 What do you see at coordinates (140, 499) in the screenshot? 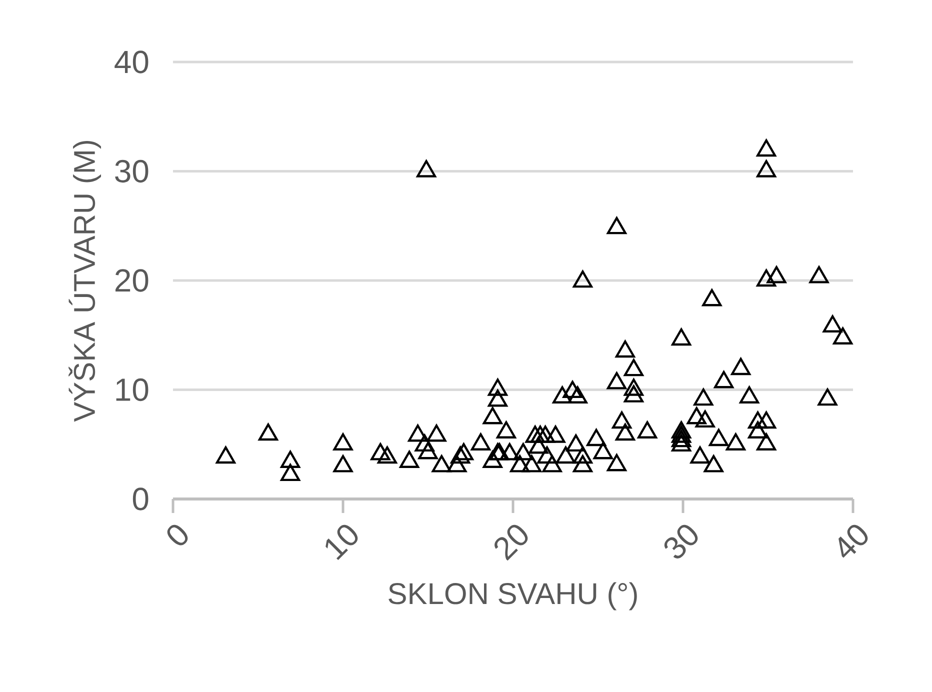
I see `y-tick-label: 0` at bounding box center [140, 499].